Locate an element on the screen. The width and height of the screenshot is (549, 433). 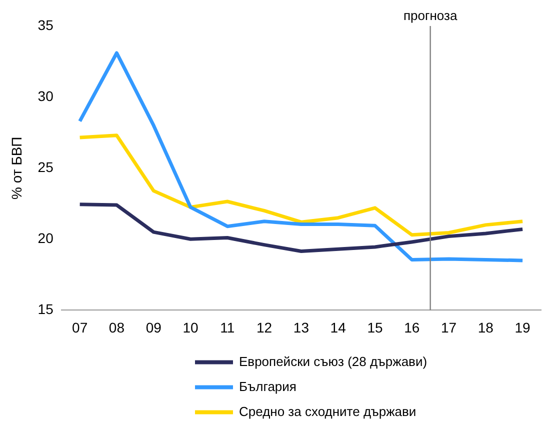
legend-label: България is located at coordinates (267, 386).